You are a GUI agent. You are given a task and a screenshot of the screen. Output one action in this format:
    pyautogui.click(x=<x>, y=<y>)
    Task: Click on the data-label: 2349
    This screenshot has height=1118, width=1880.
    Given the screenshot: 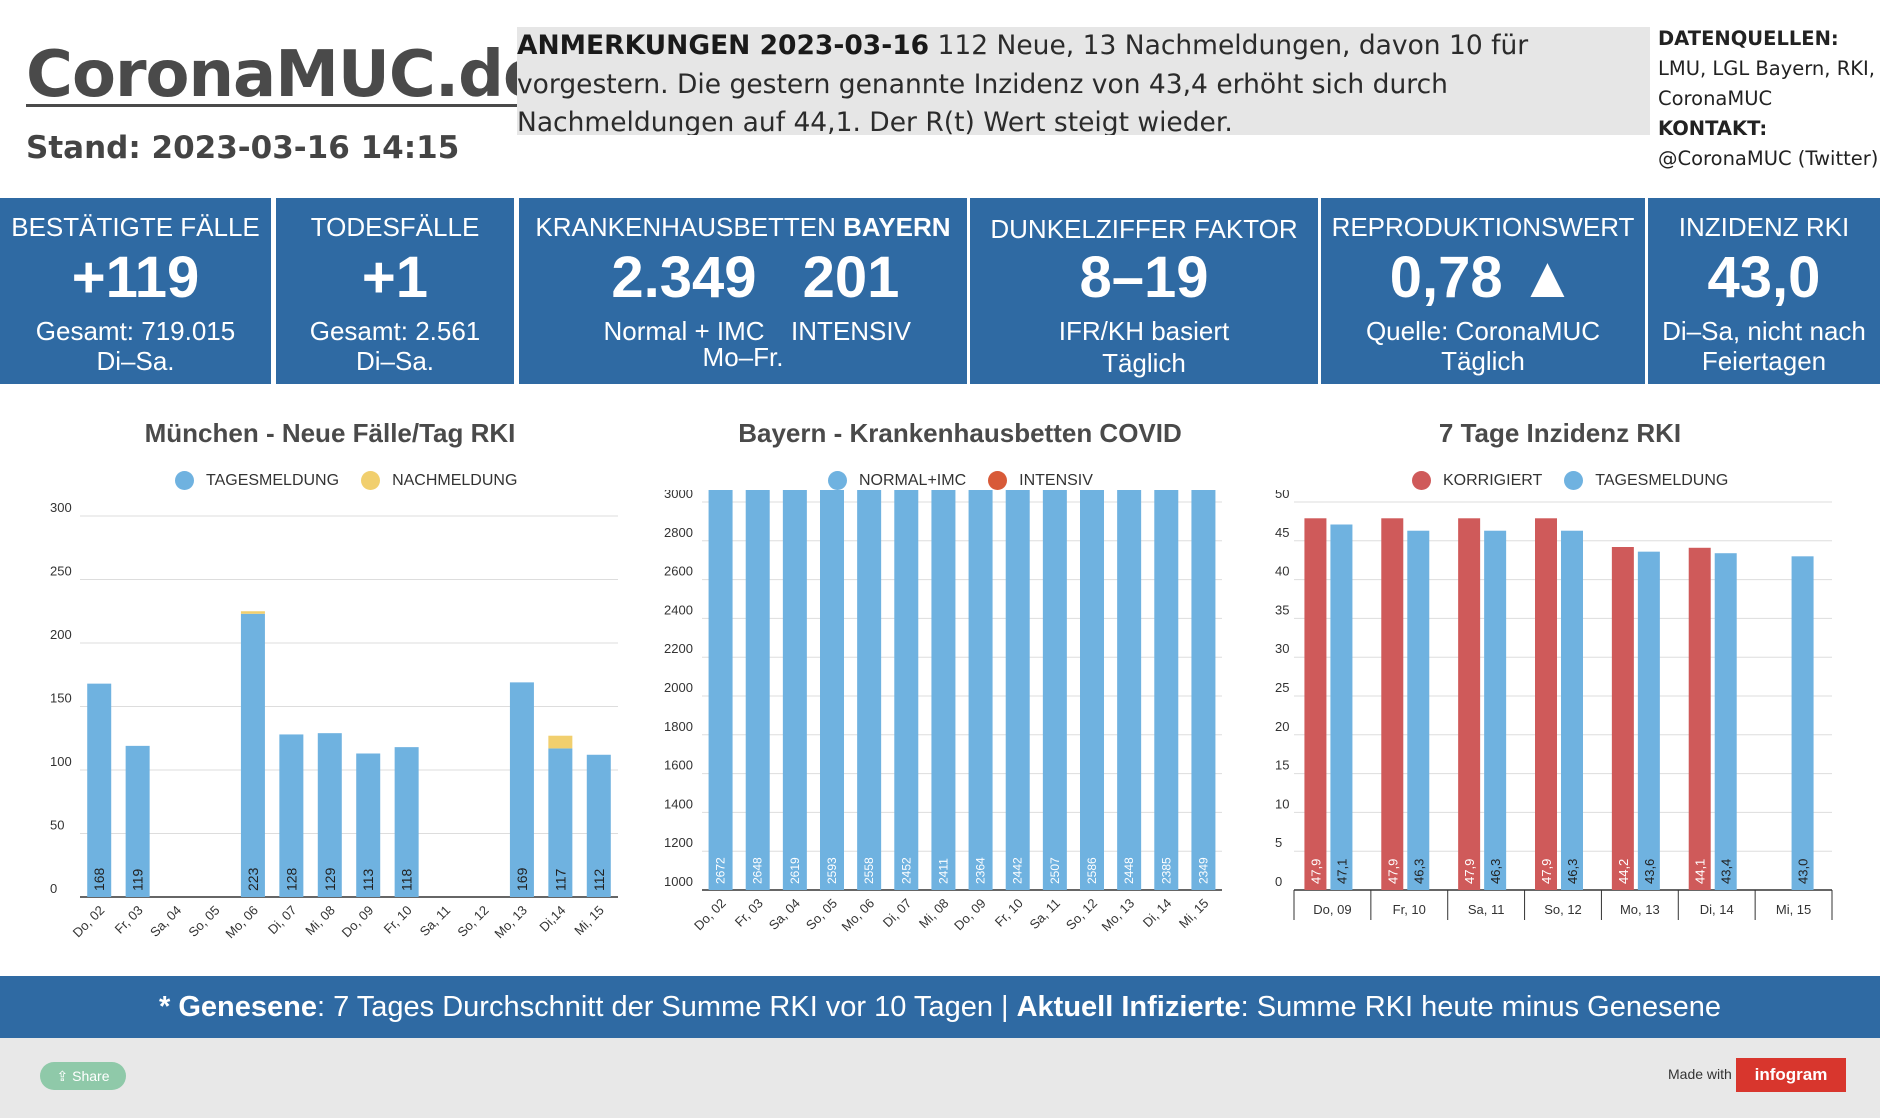 What is the action you would take?
    pyautogui.click(x=1203, y=870)
    